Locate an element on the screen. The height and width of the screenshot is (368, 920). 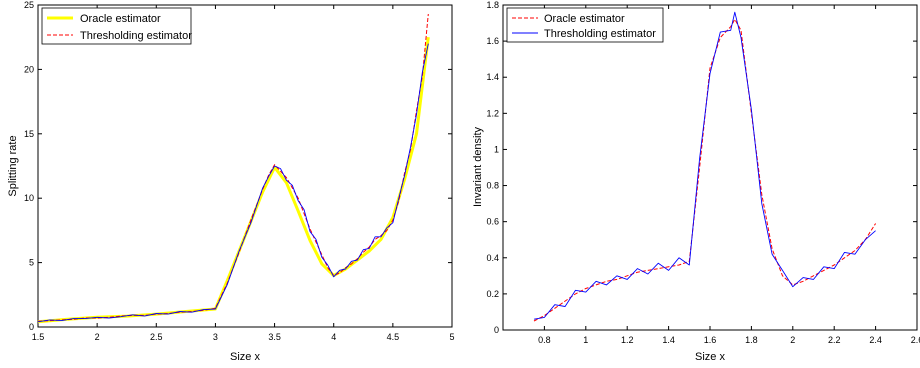
x-tick-label: 4 is located at coordinates (333, 337).